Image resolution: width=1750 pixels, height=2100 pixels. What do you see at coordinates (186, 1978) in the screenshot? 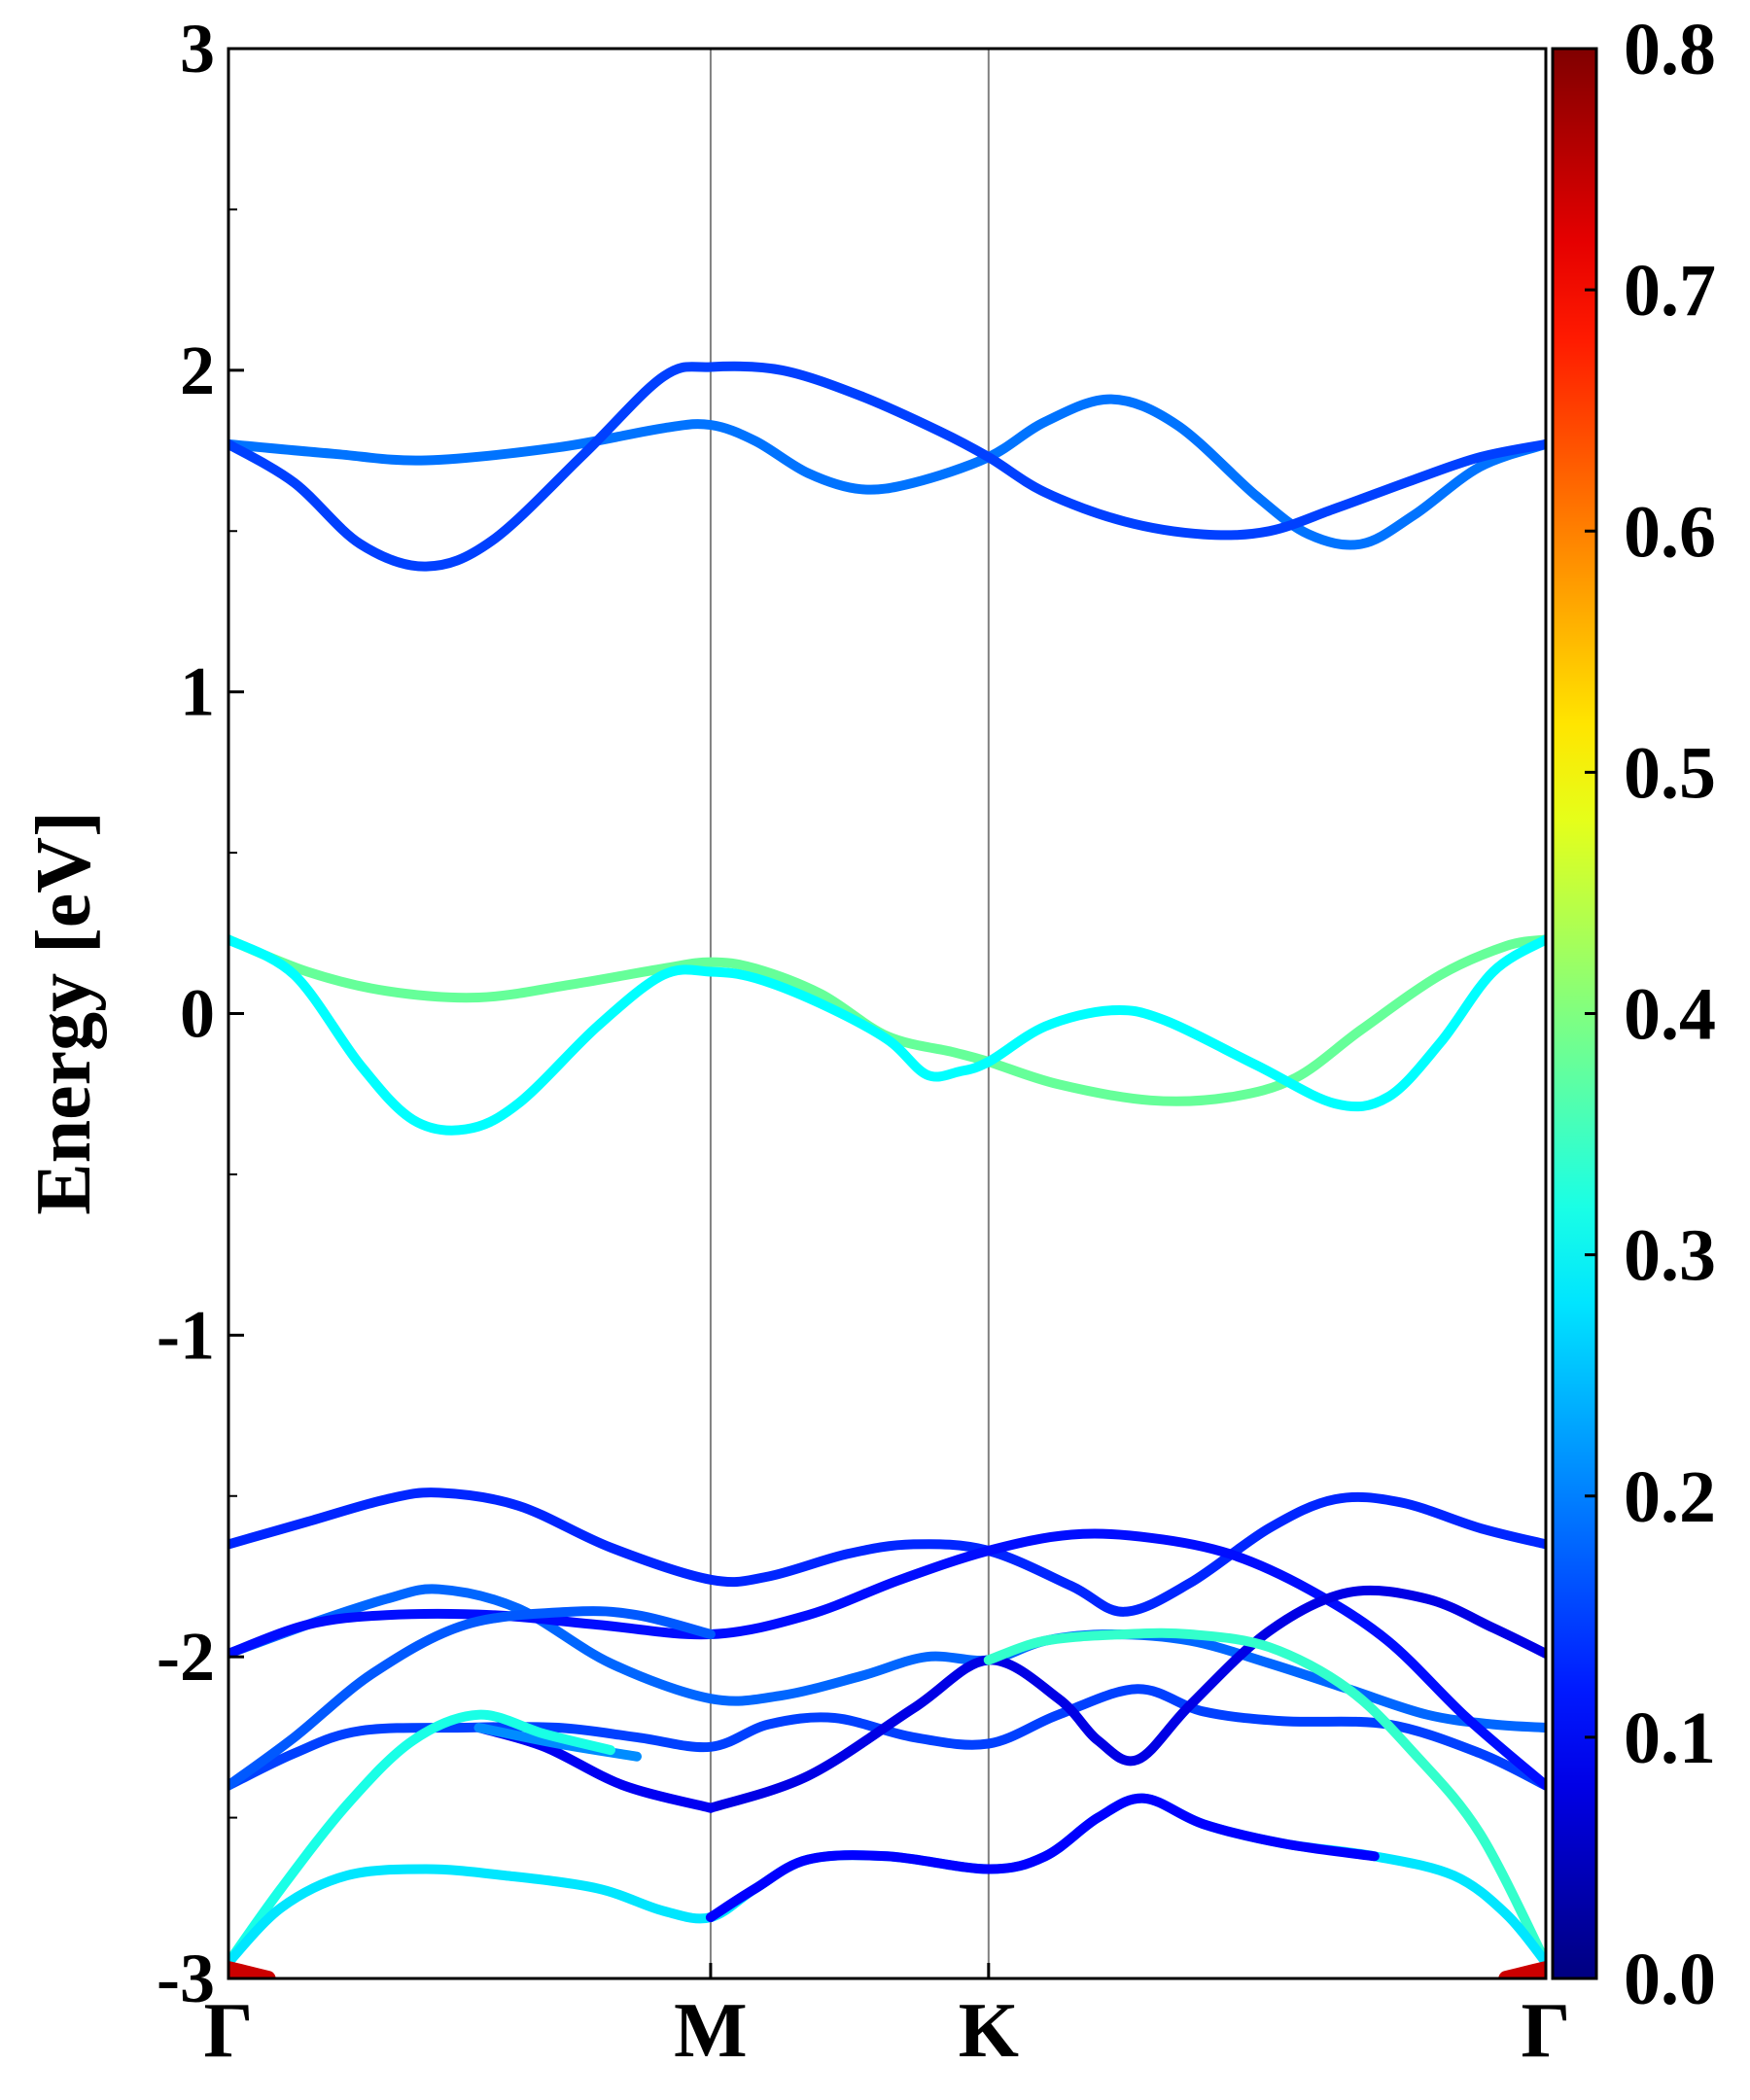
I see `y-tick-label: -3` at bounding box center [186, 1978].